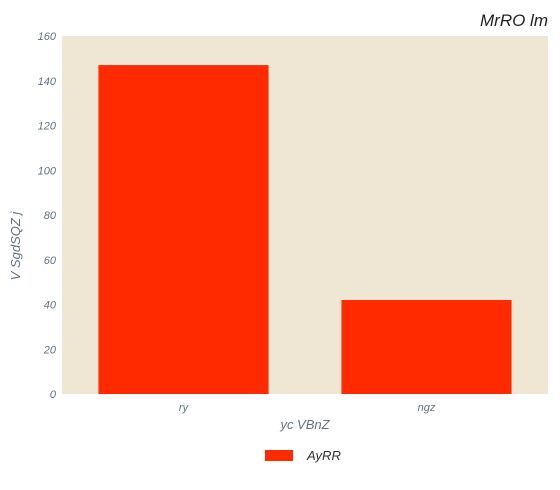  I want to click on y-tick-label: 140, so click(47, 82).